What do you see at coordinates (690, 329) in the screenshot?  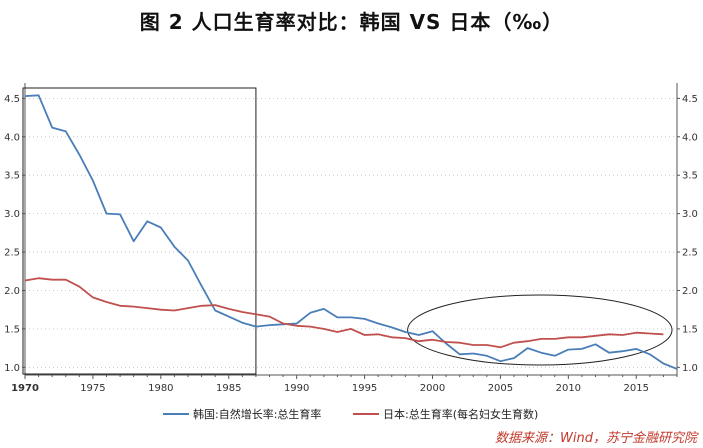 I see `y-tick-label-right: 1.5` at bounding box center [690, 329].